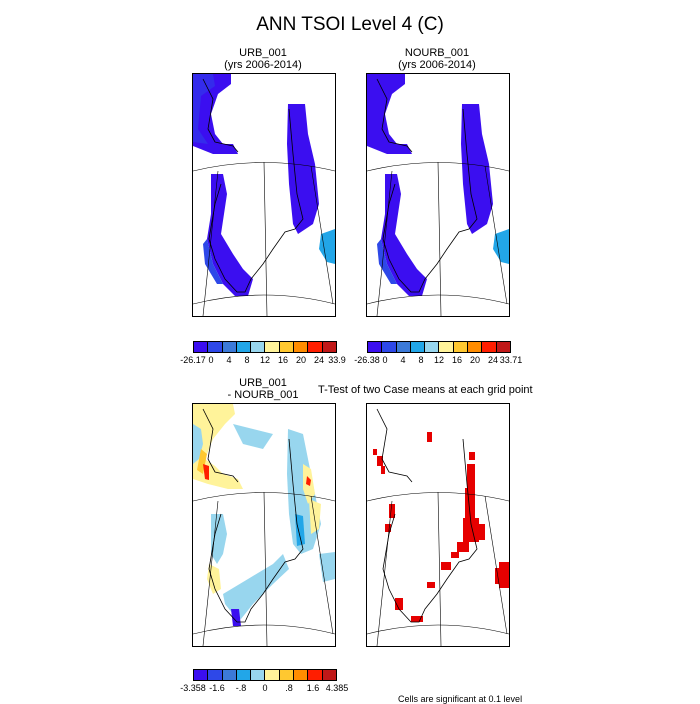  What do you see at coordinates (263, 65) in the screenshot?
I see `panel-urb-title-line2: (yrs 2006-2014)` at bounding box center [263, 65].